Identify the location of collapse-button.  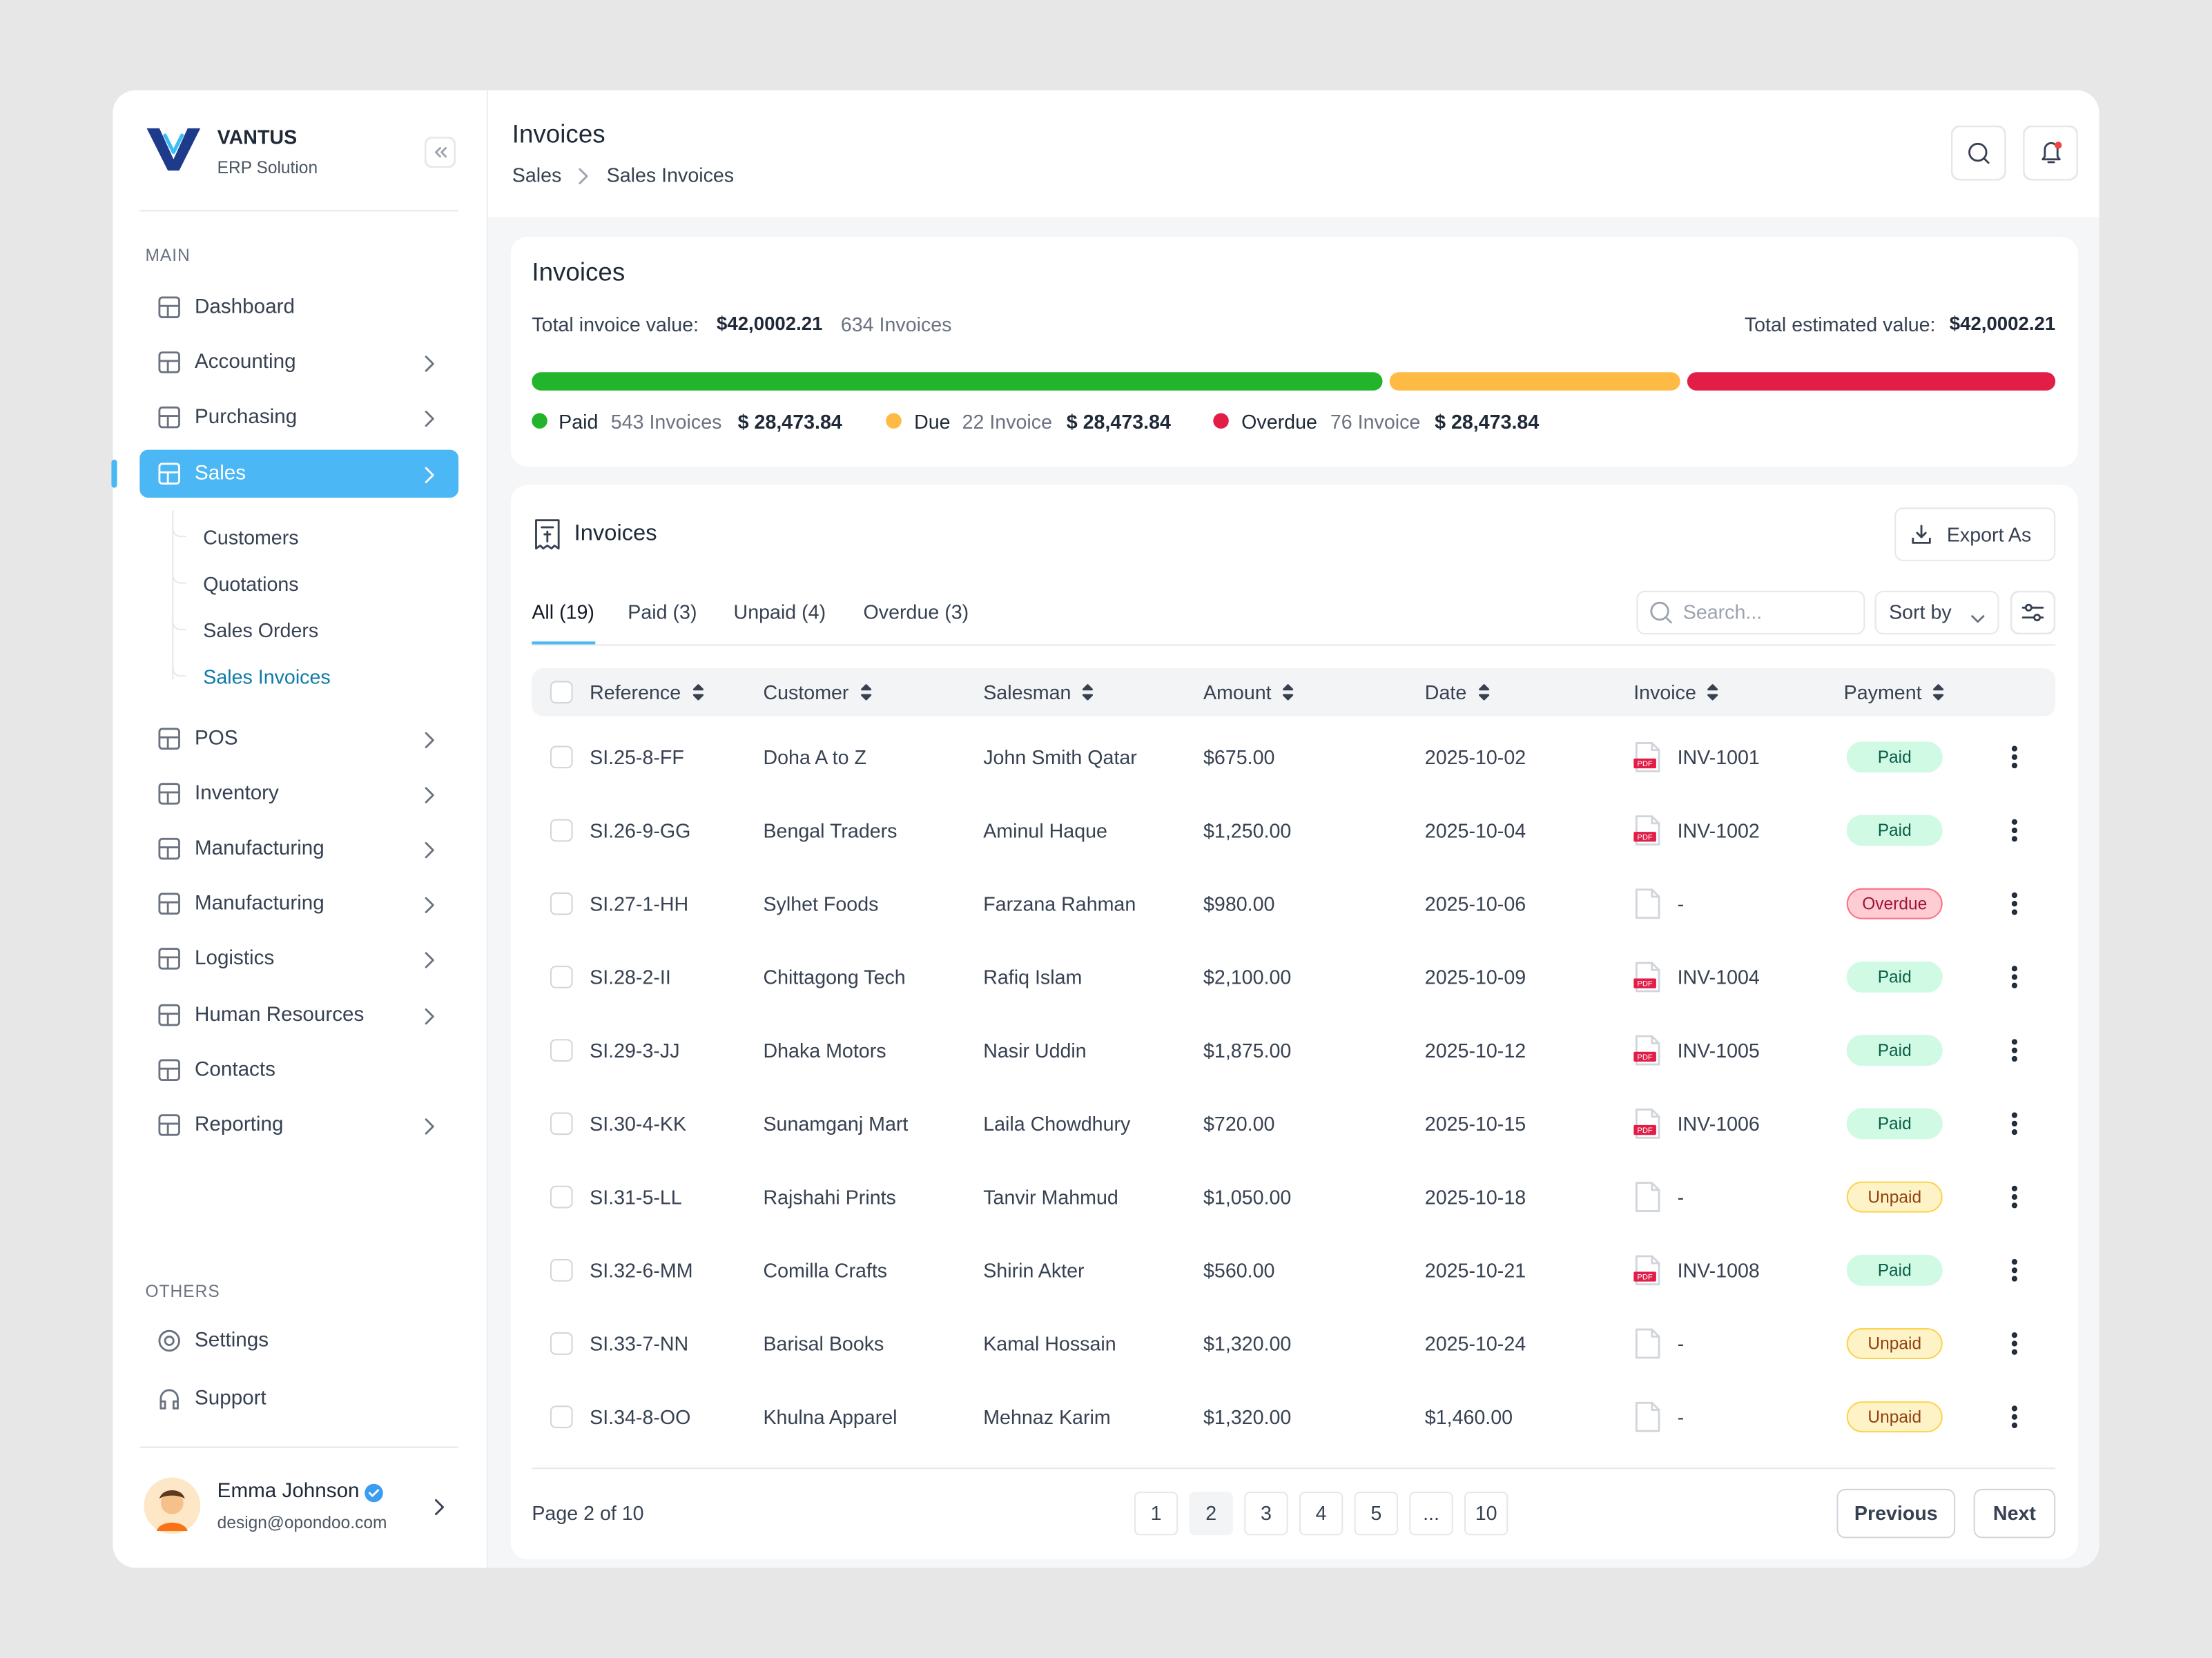
(440, 152).